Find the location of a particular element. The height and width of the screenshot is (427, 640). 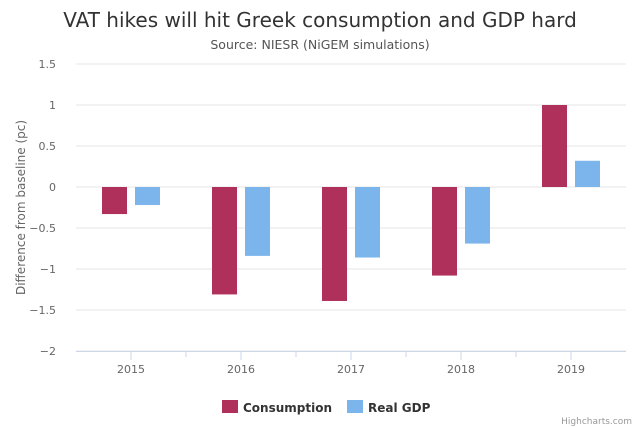

bar-real-gdp-2018 is located at coordinates (477, 215).